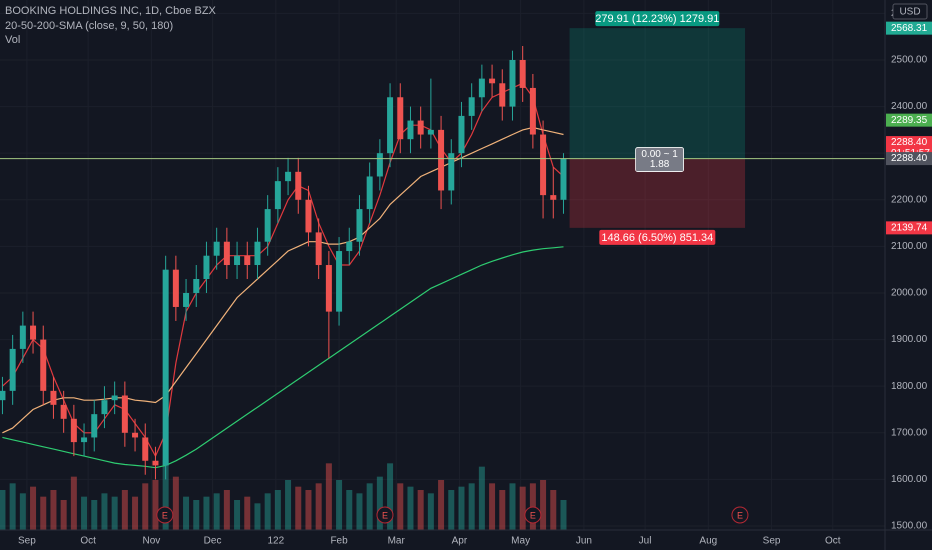 The height and width of the screenshot is (550, 932). What do you see at coordinates (660, 164) in the screenshot?
I see `ratio-value: 1.88` at bounding box center [660, 164].